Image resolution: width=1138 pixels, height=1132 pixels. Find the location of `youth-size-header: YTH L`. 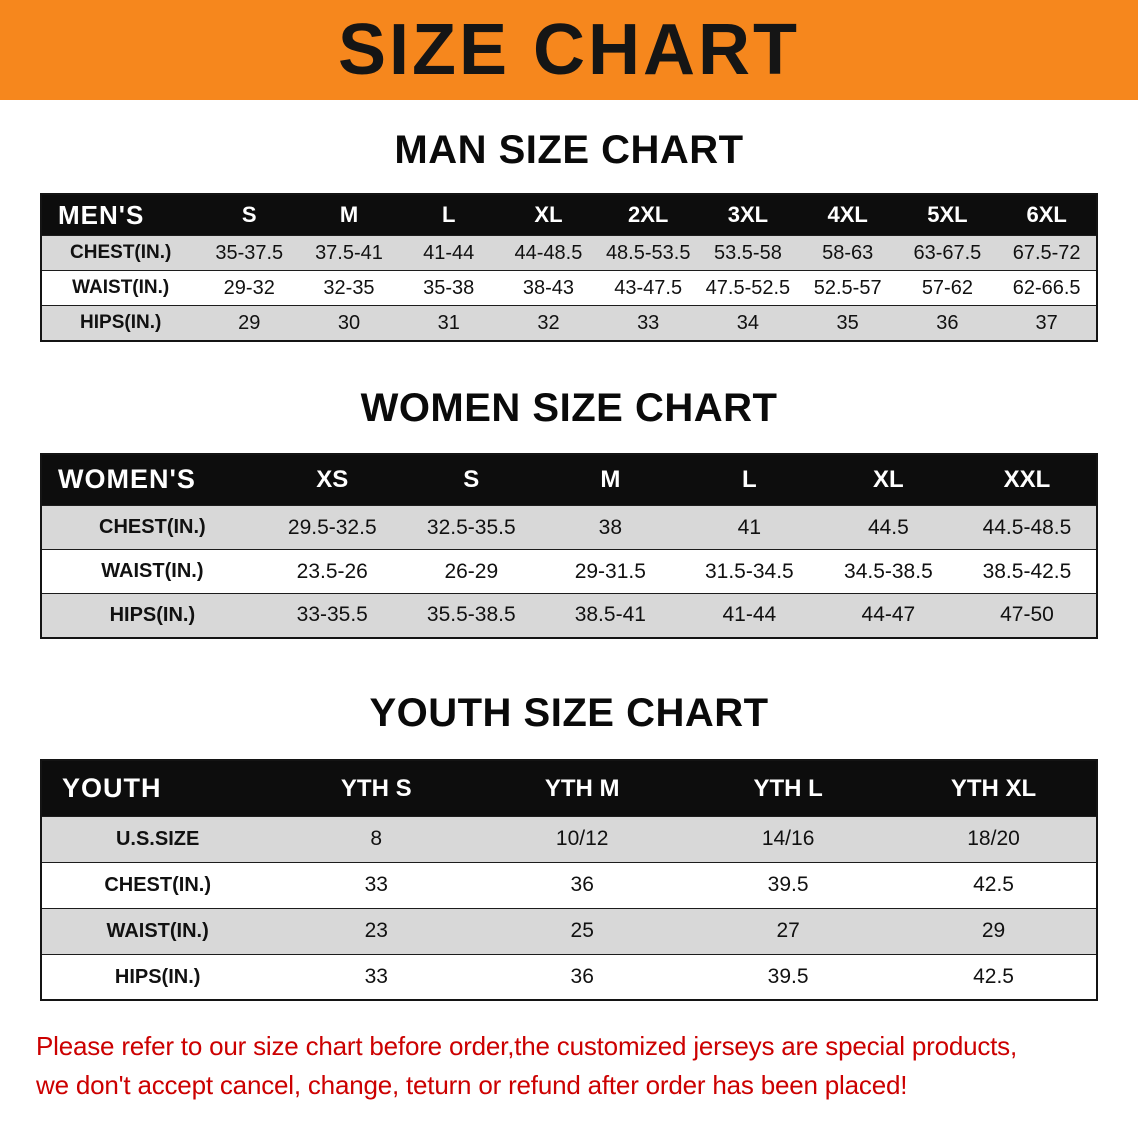

youth-size-header: YTH L is located at coordinates (788, 788).